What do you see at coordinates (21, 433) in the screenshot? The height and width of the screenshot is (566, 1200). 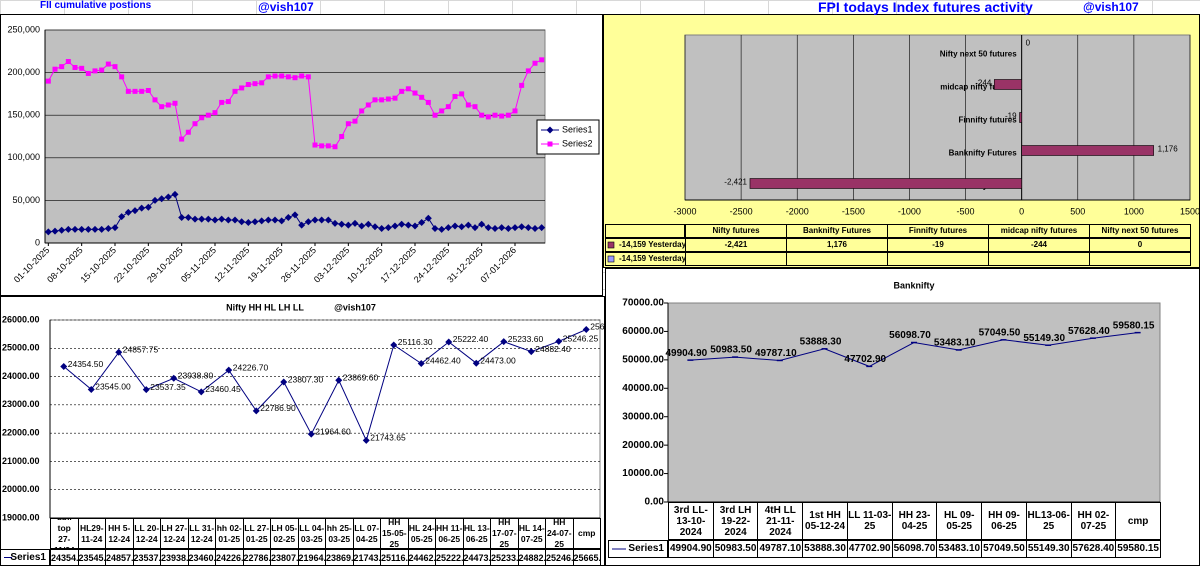 I see `y-tick-label: 22000.00` at bounding box center [21, 433].